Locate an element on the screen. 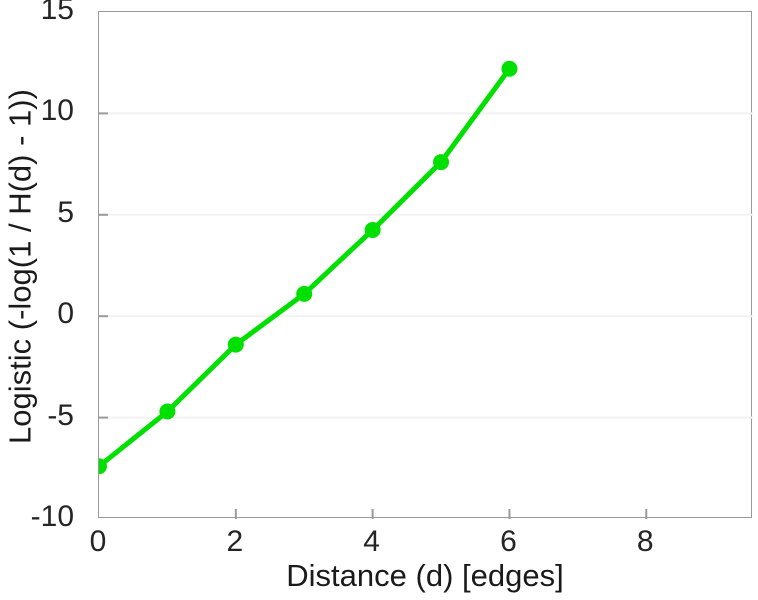 The height and width of the screenshot is (600, 758). x-axis-tick-labels: 0 2 4 6 8 is located at coordinates (379, 547).